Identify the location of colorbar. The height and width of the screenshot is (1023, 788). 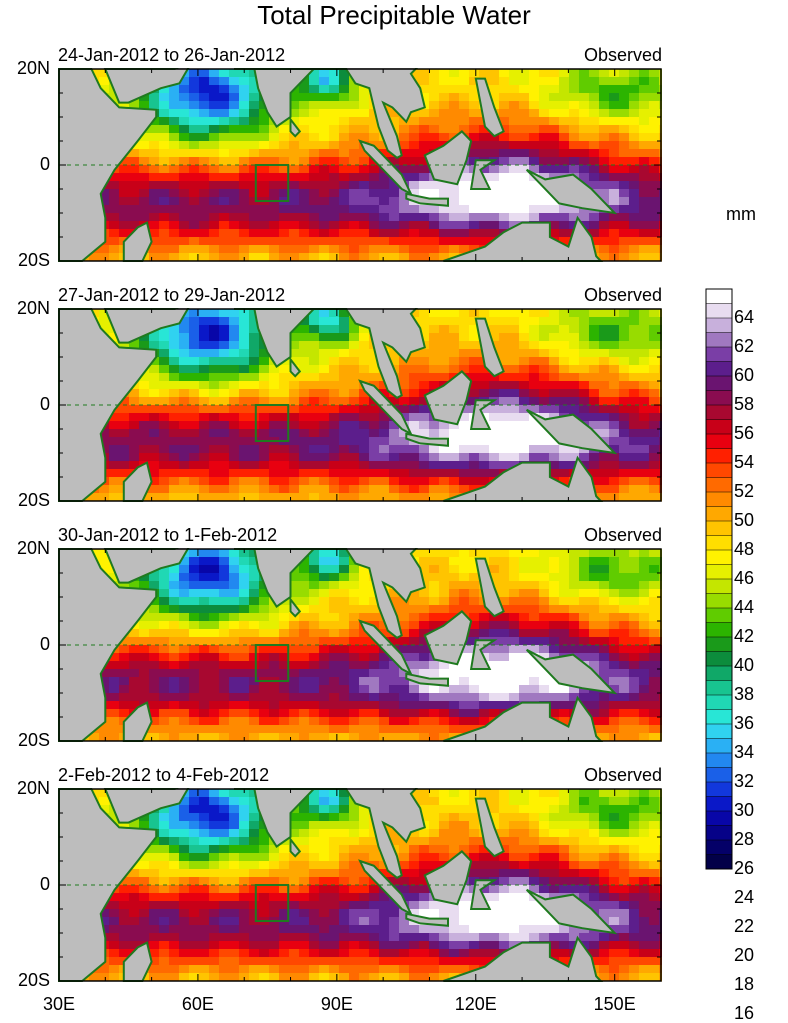
(719, 579).